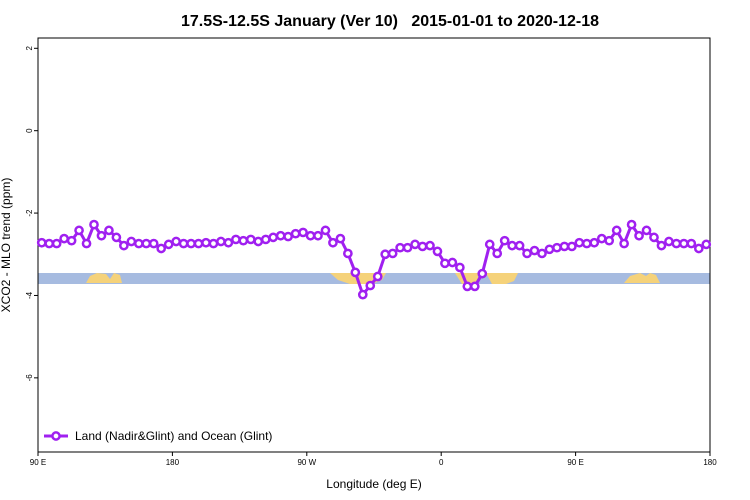  What do you see at coordinates (306, 462) in the screenshot?
I see `x-tick-label: 90 W` at bounding box center [306, 462].